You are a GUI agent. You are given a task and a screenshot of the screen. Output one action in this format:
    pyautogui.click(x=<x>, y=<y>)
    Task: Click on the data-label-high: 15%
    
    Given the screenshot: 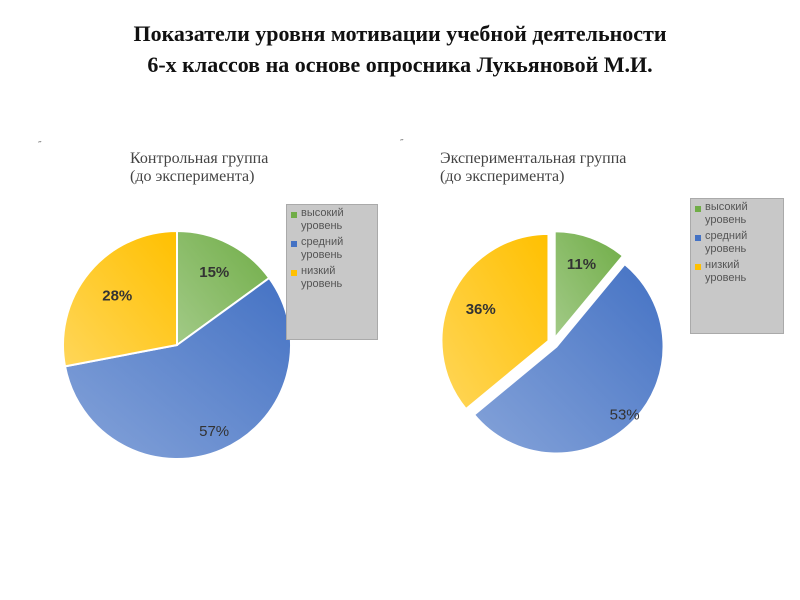 What is the action you would take?
    pyautogui.click(x=214, y=272)
    